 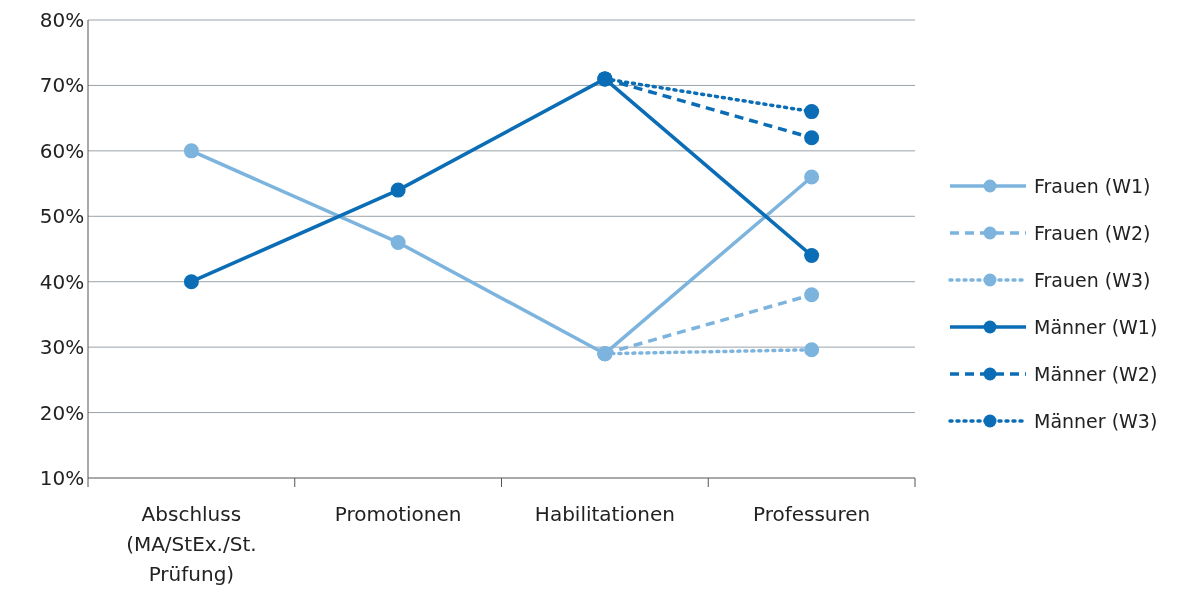 I want to click on y-tick-label: 60%, so click(x=62, y=150).